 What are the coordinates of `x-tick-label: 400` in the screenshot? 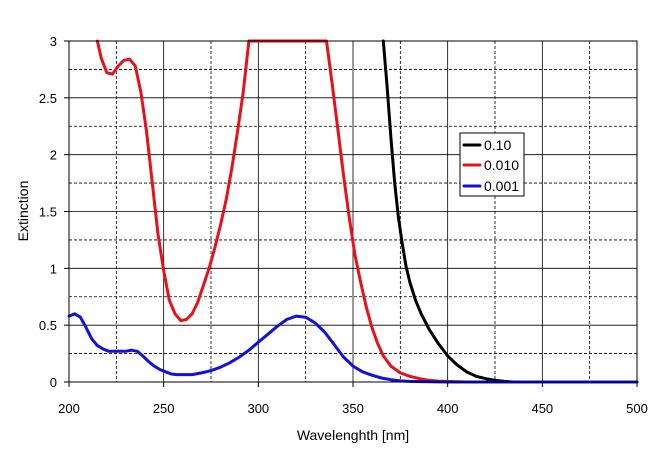 It's located at (448, 408).